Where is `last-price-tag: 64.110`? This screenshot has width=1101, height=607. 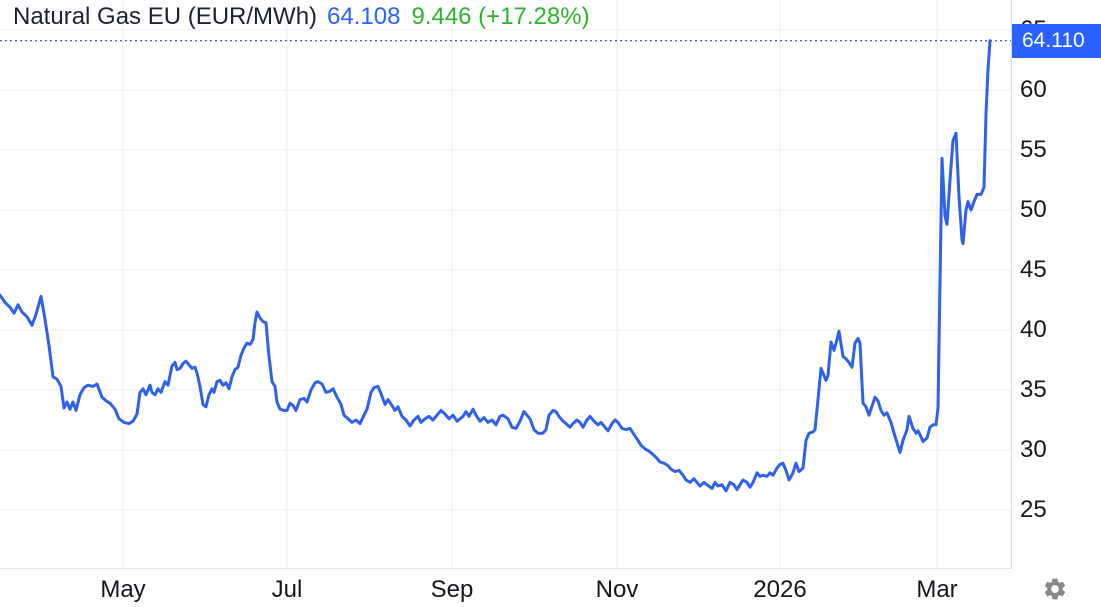
last-price-tag: 64.110 is located at coordinates (1056, 40).